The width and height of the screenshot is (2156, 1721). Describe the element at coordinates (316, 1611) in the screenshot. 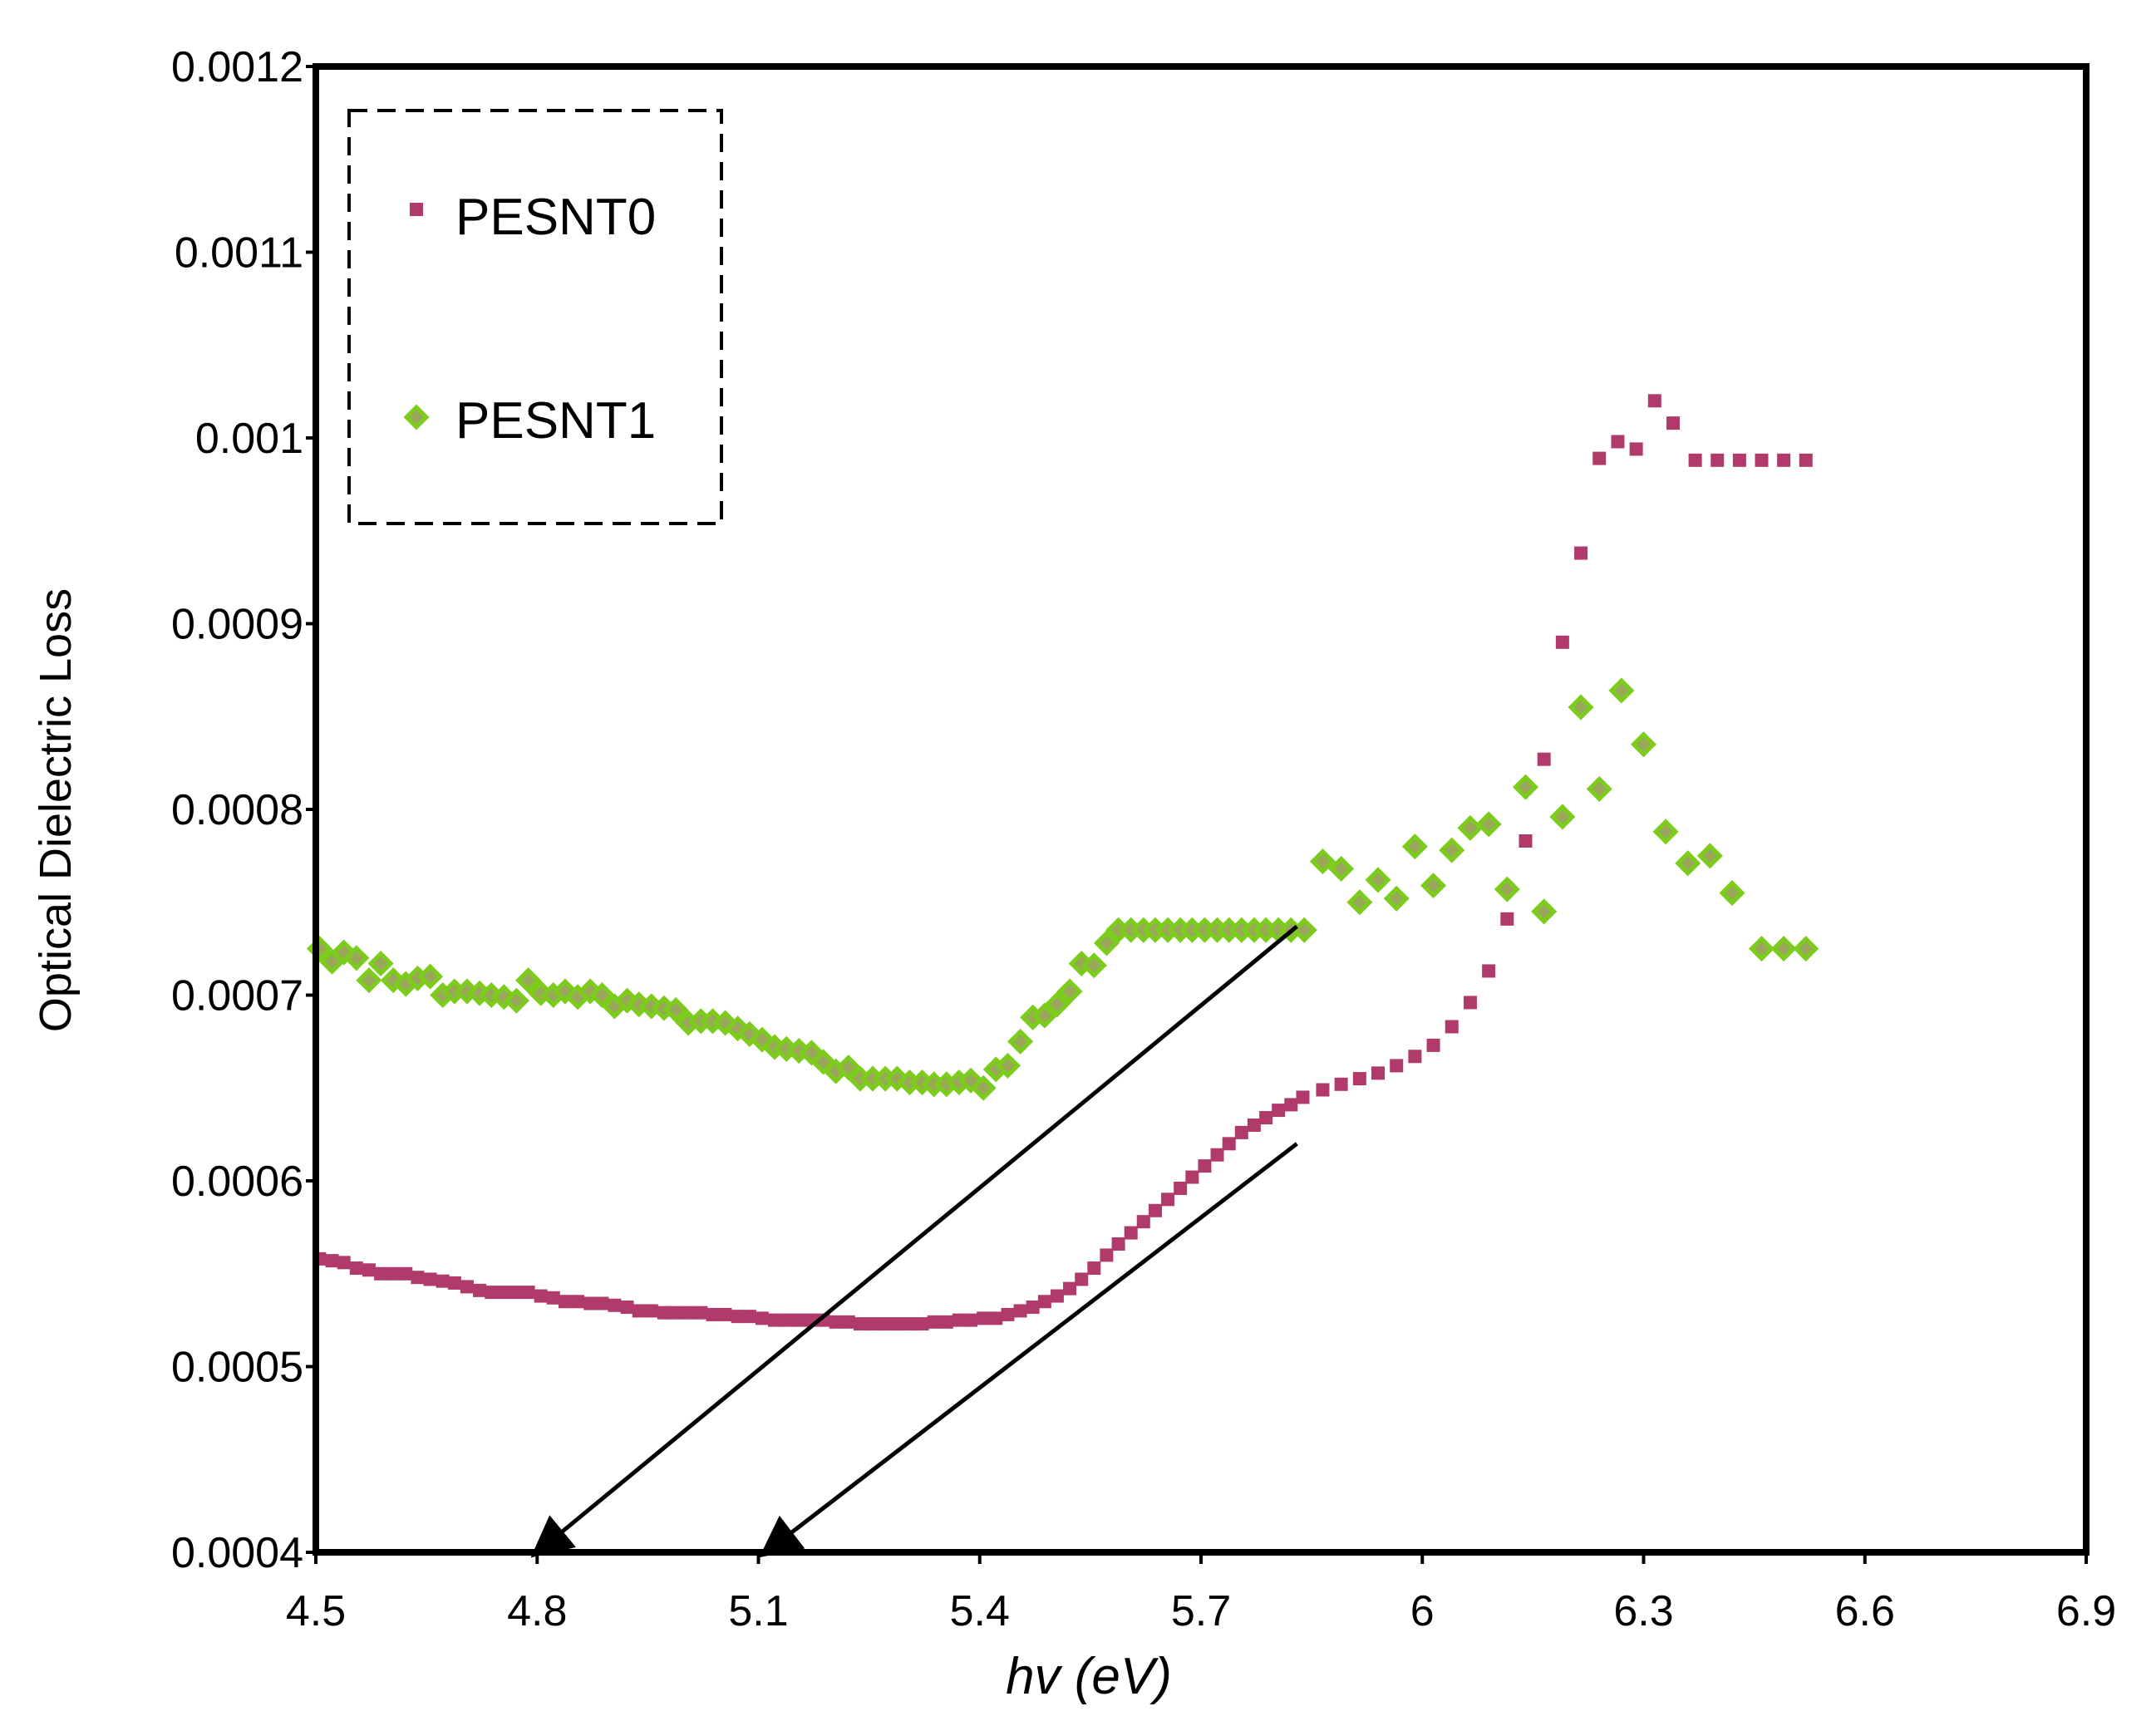

I see `x-tick-label: 4.5` at that location.